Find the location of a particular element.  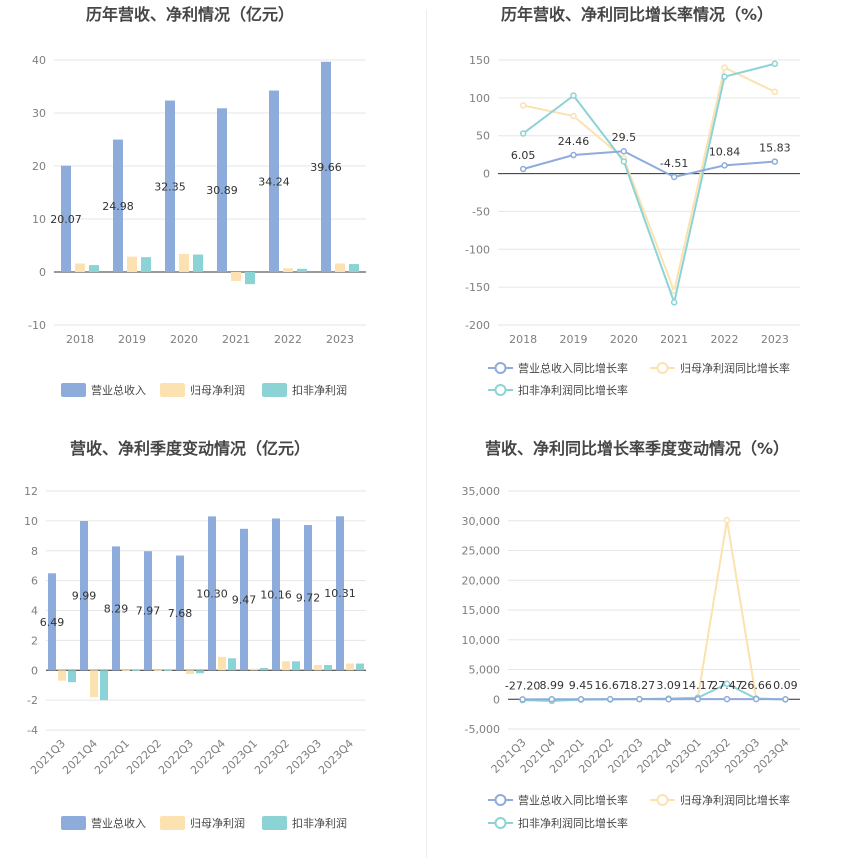

data-label: 32.35 is located at coordinates (170, 186).